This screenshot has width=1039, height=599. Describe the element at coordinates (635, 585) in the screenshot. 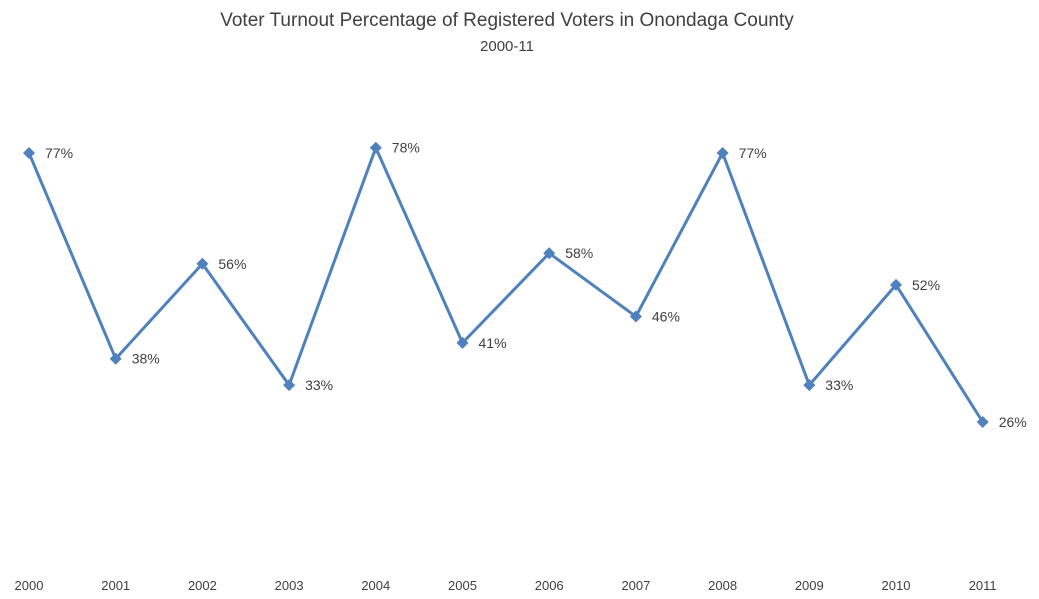

I see `x-tick-label: 2007` at that location.